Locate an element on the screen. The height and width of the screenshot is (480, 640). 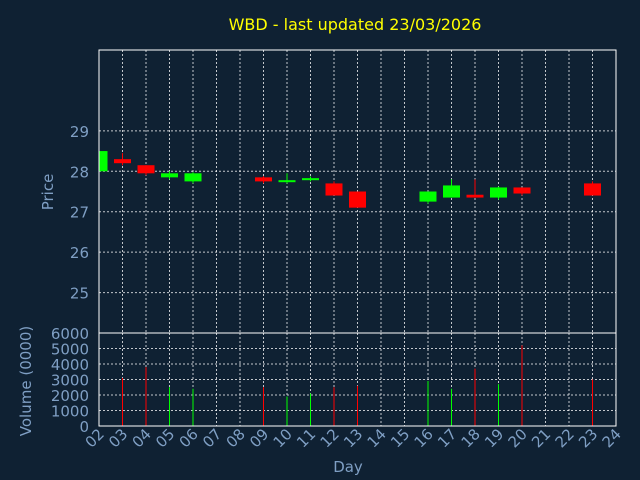
volume-tick-label: 2000 is located at coordinates (70, 396).